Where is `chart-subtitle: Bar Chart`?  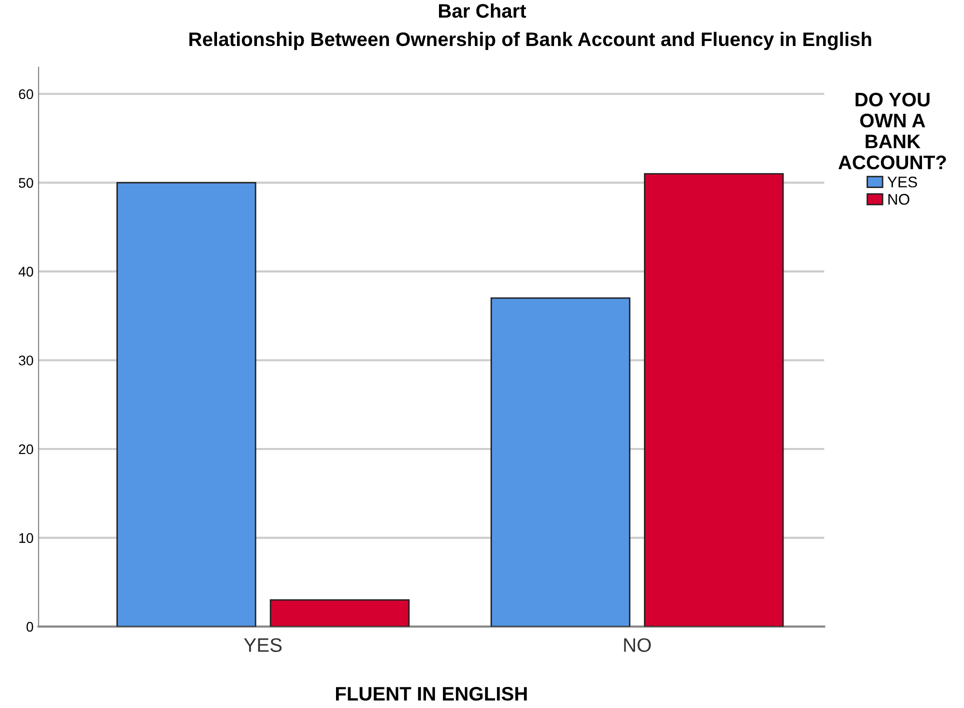 chart-subtitle: Bar Chart is located at coordinates (482, 11).